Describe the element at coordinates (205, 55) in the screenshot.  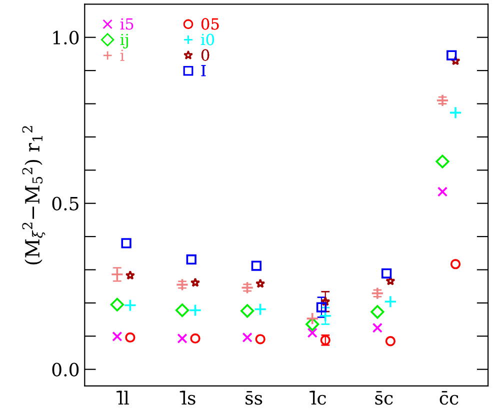
I see `legend-label: 0` at that location.